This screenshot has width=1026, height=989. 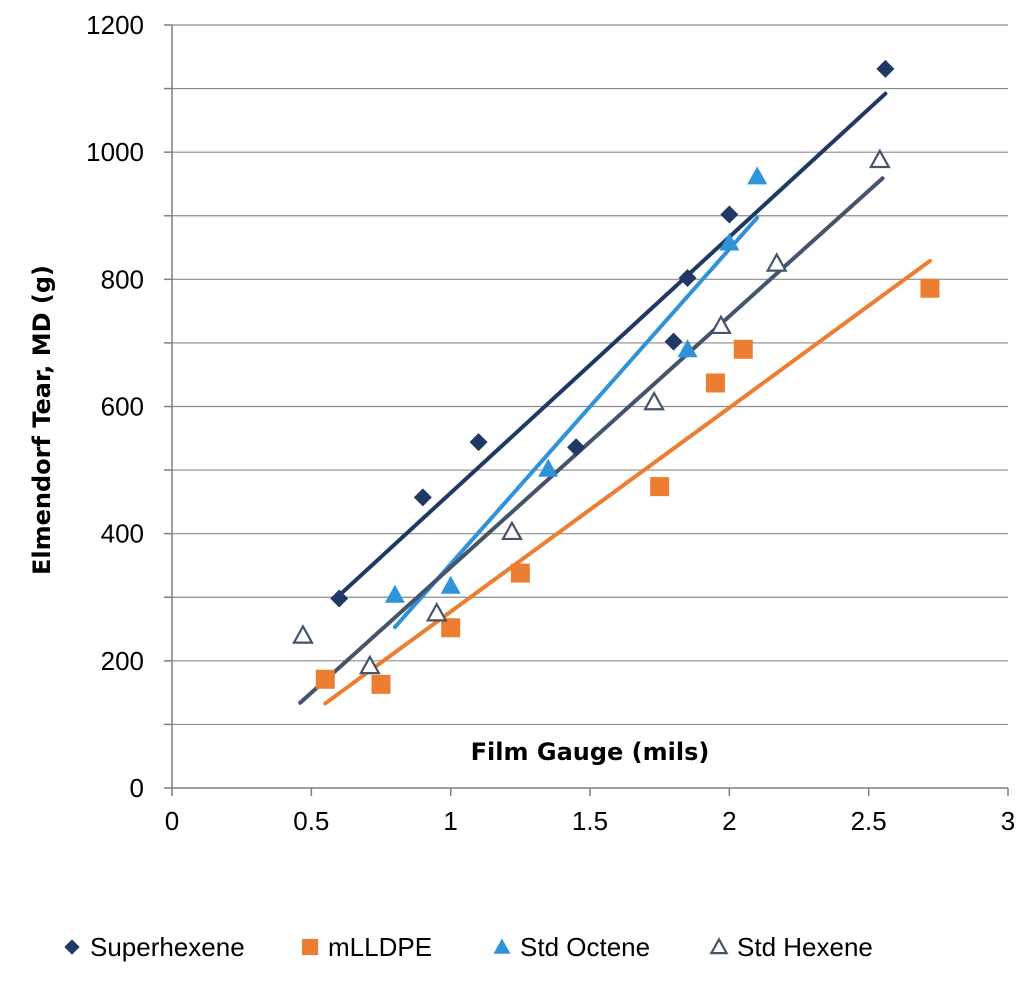 I want to click on y-tick-label: 1000, so click(x=115, y=152).